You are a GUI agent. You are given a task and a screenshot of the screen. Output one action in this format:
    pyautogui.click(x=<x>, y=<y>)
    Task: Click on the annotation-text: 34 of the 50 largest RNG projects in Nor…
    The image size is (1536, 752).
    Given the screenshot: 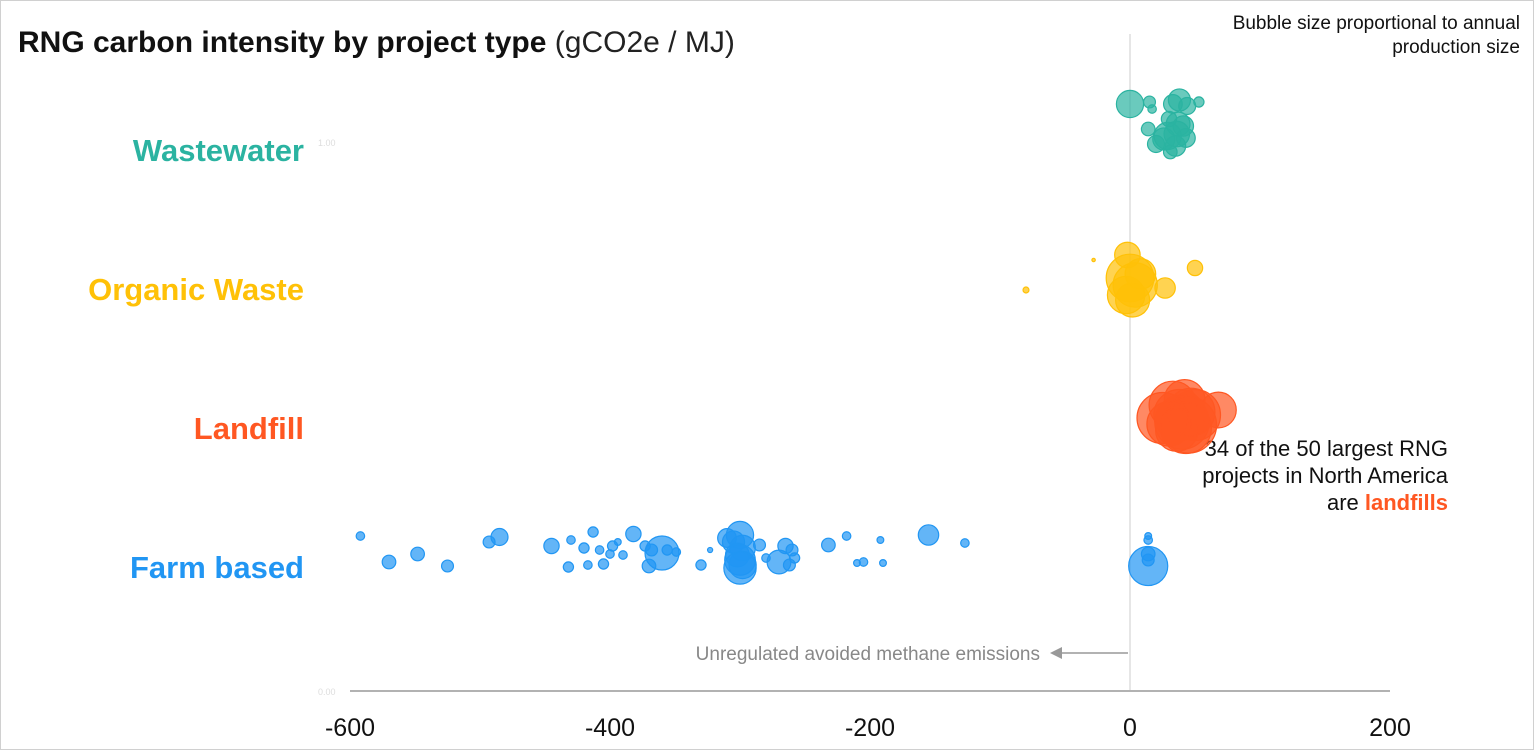 What is the action you would take?
    pyautogui.click(x=1325, y=475)
    